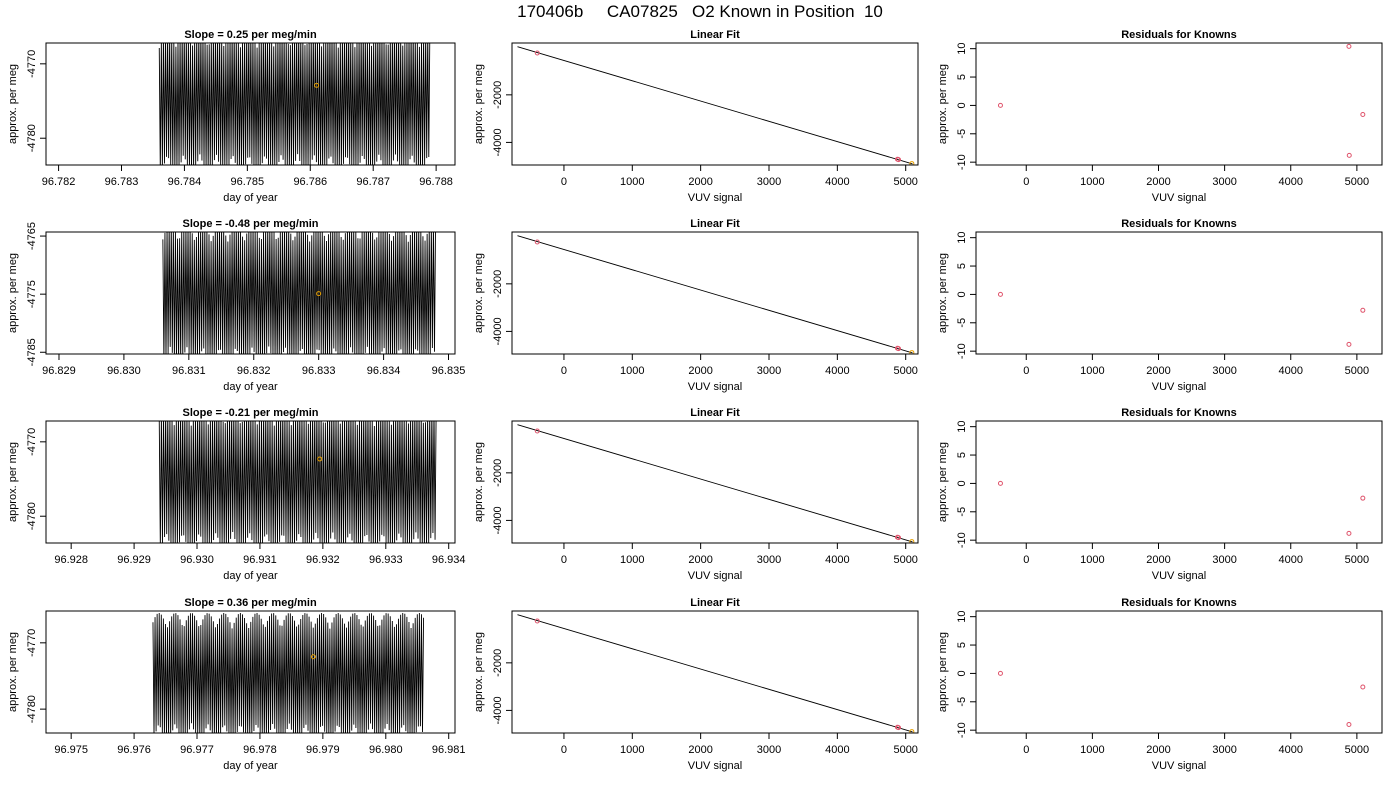 Image resolution: width=1400 pixels, height=800 pixels. What do you see at coordinates (134, 750) in the screenshot?
I see `x-tick-label: 96.976` at bounding box center [134, 750].